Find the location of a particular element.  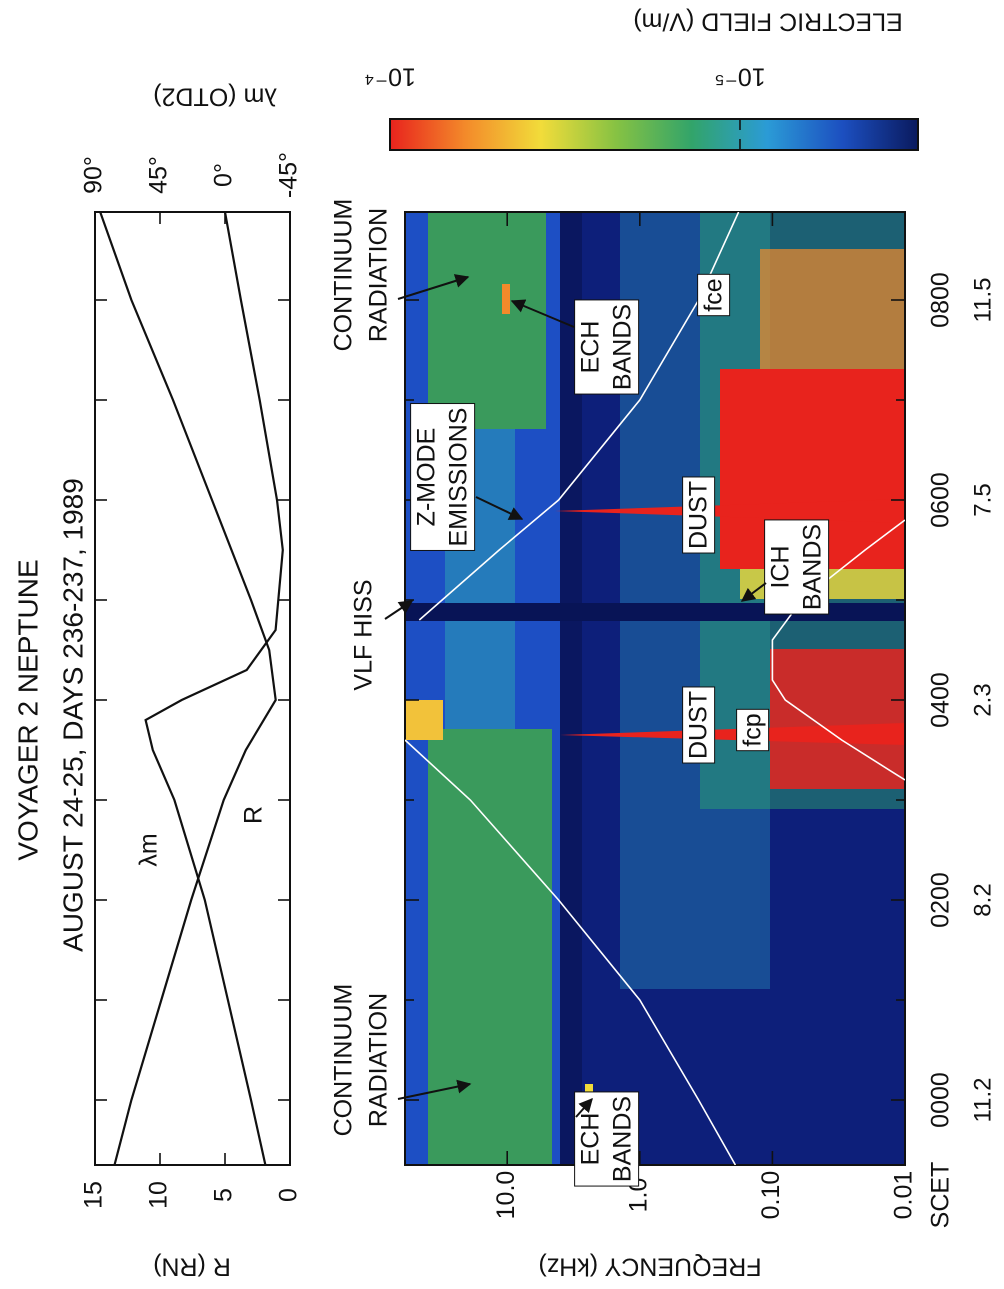

x2-label: 11.2 is located at coordinates (982, 1100).